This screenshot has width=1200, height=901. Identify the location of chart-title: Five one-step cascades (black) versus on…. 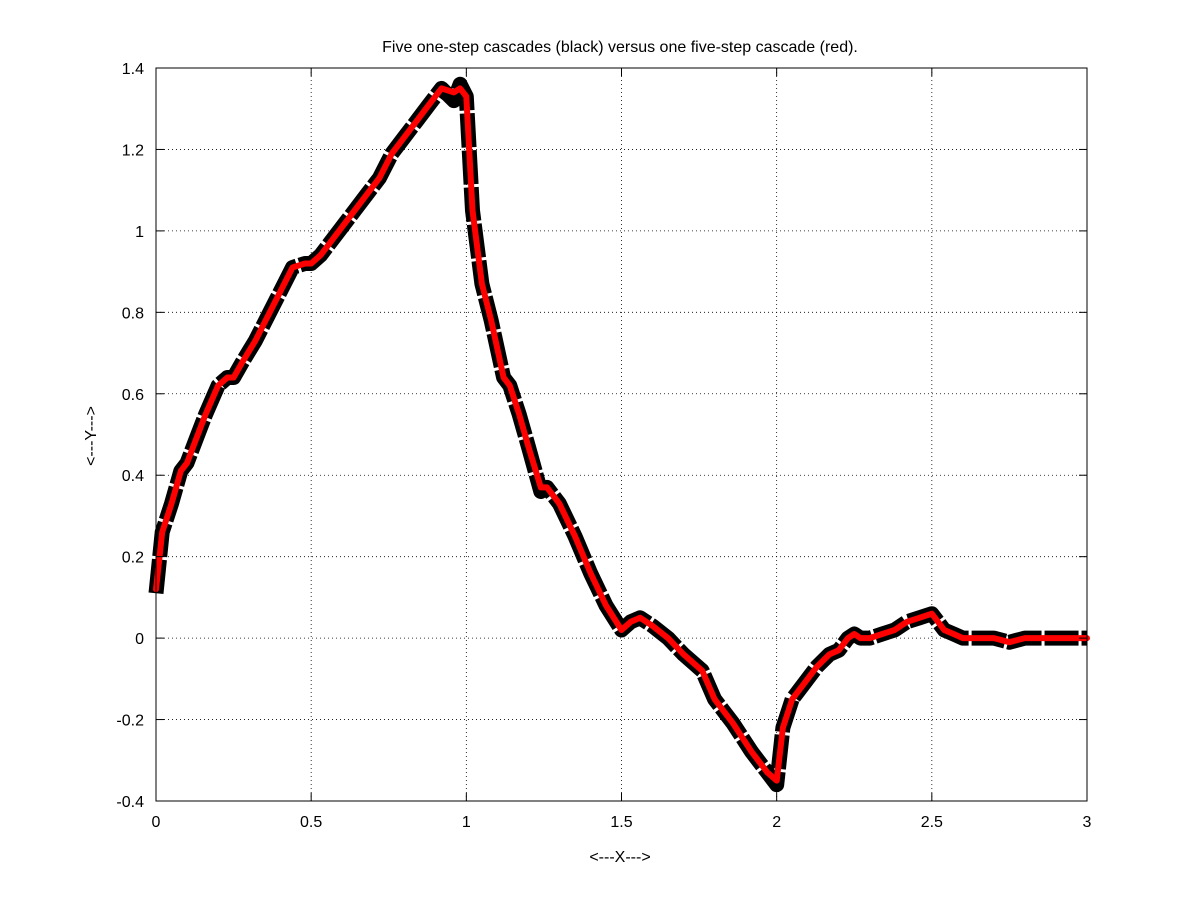
(620, 47).